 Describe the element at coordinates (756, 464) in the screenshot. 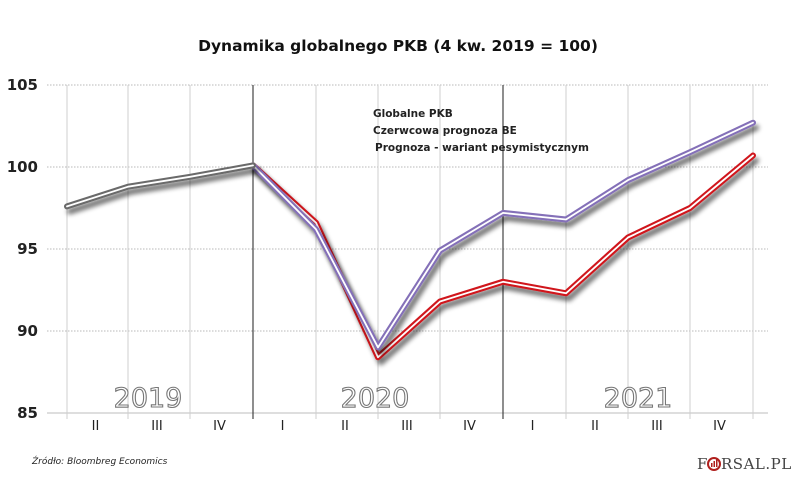

I see `logo-text: RSAL.PL` at that location.